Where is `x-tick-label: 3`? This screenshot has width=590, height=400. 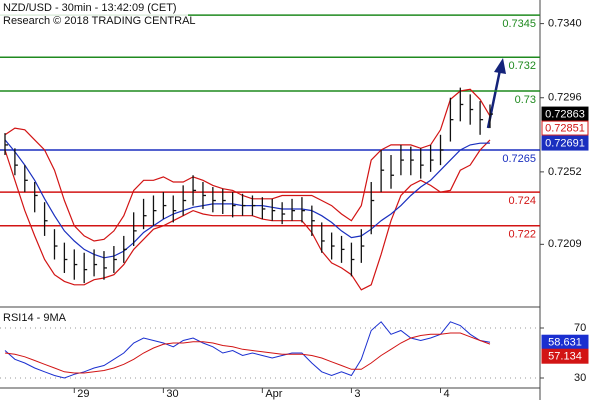
x-tick-label: 3 is located at coordinates (357, 394).